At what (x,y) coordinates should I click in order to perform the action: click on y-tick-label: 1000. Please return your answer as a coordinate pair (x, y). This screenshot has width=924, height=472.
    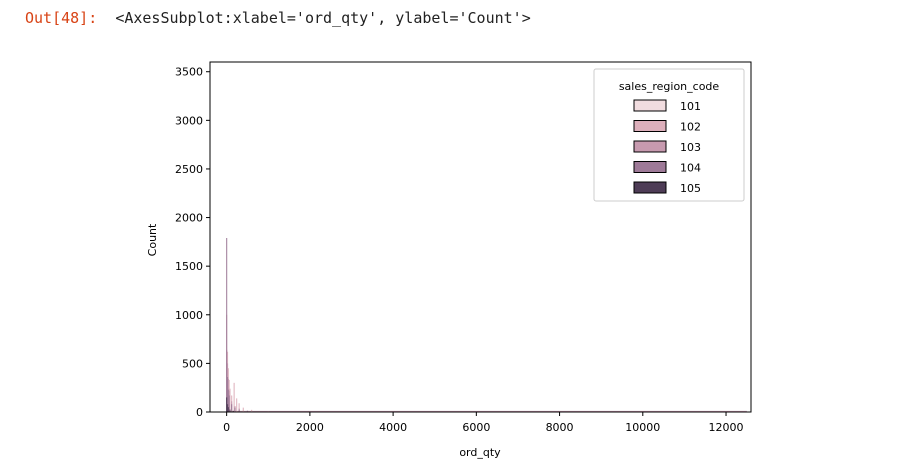
    Looking at the image, I should click on (189, 315).